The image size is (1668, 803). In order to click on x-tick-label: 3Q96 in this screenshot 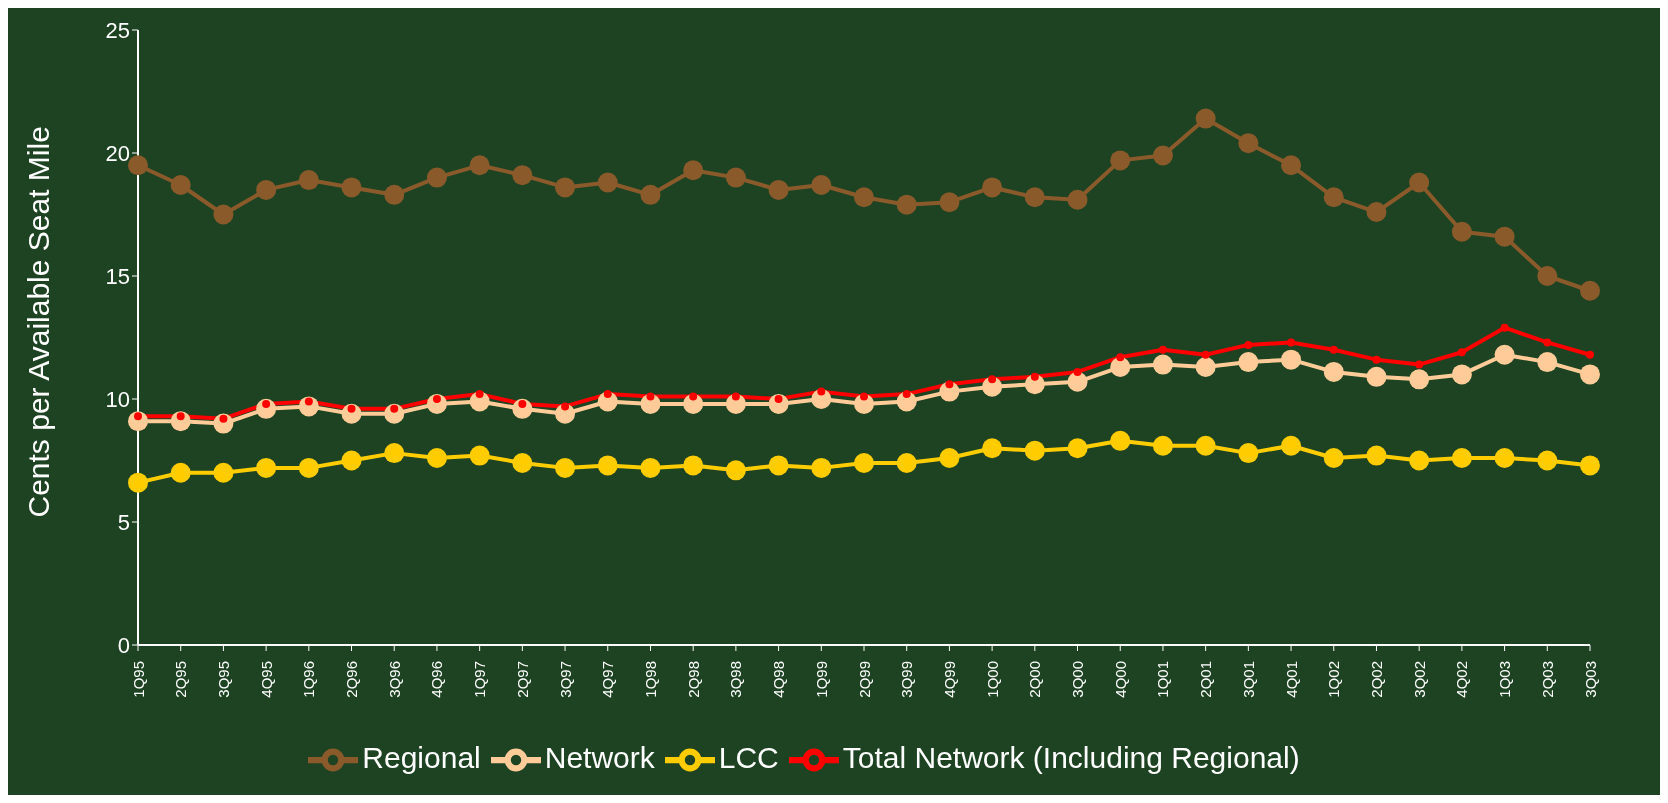, I will do `click(394, 679)`.